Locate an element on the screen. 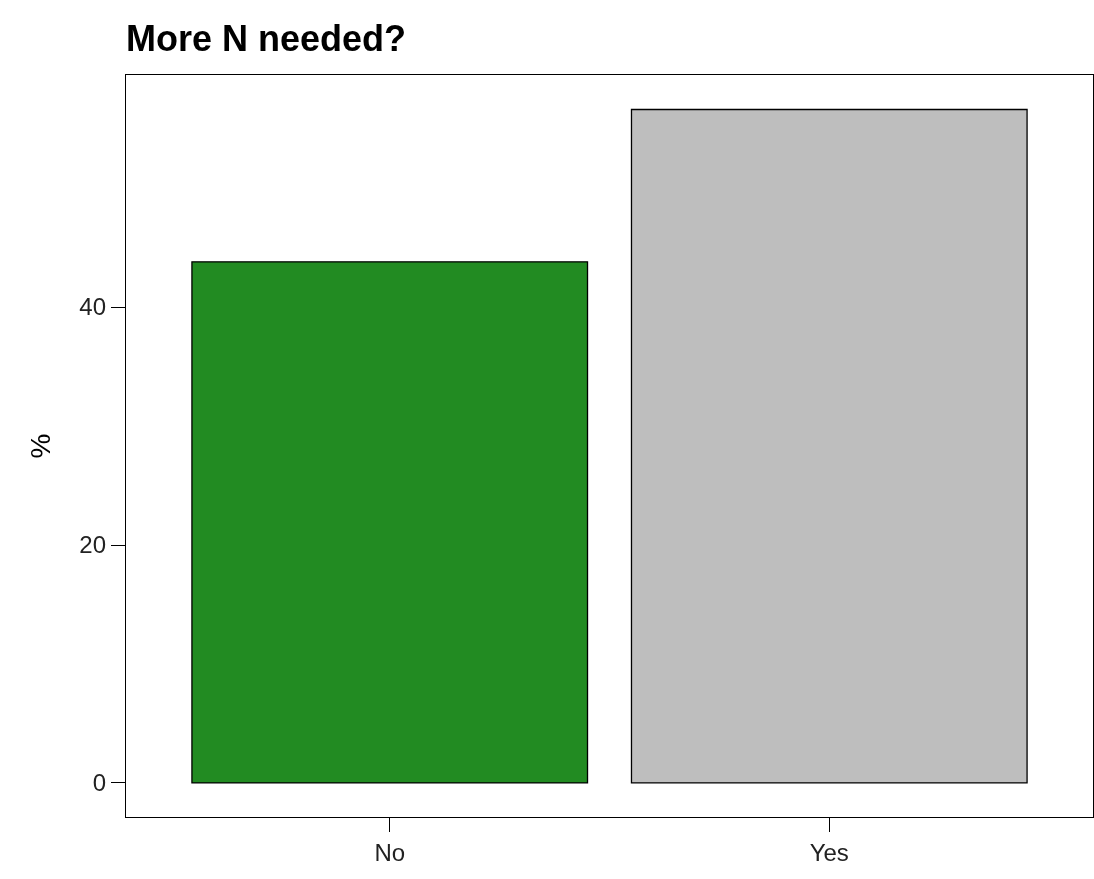 This screenshot has width=1094, height=879. y-axis-title: % is located at coordinates (41, 446).